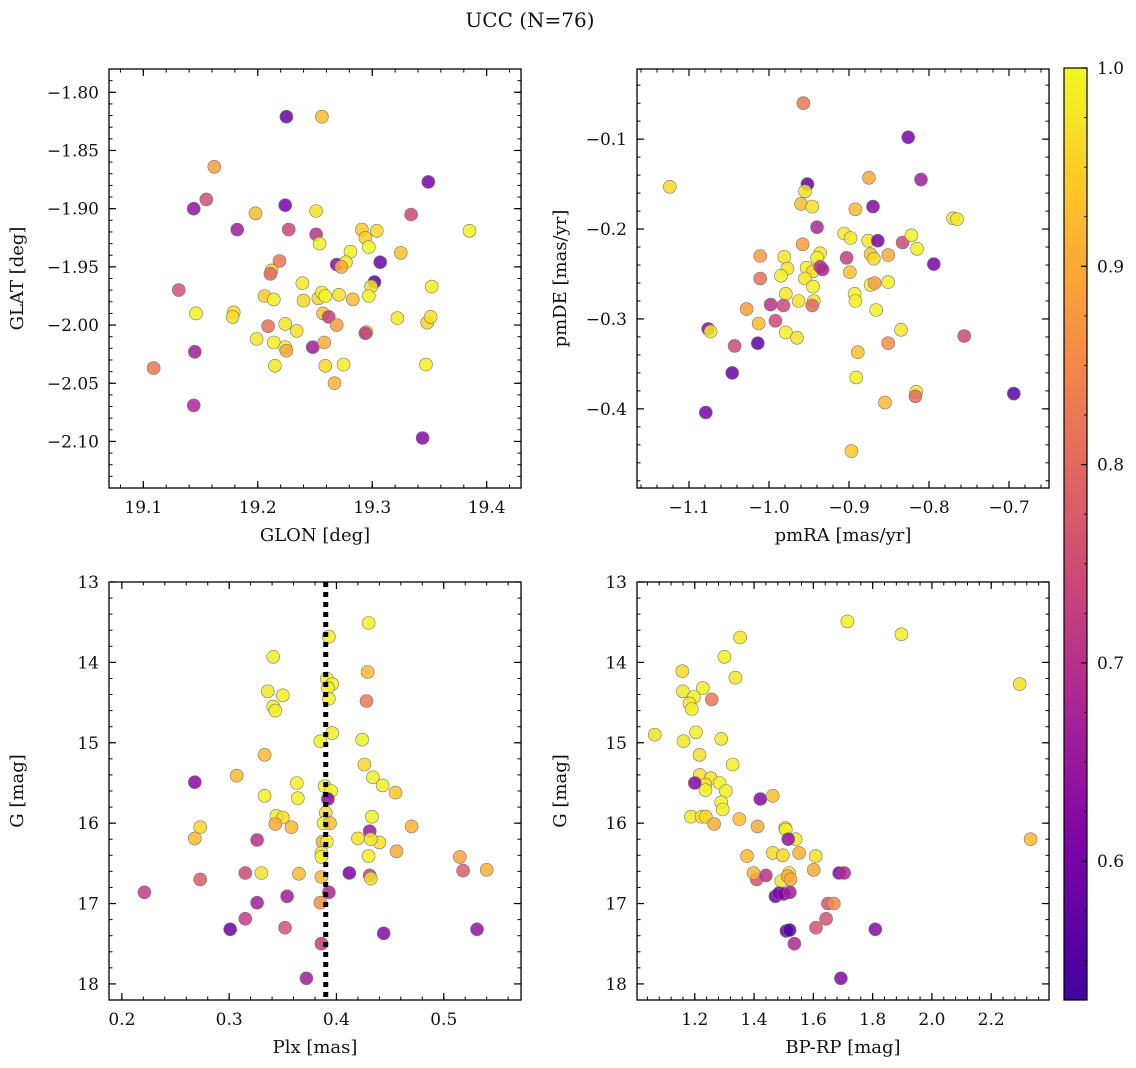 The width and height of the screenshot is (1136, 1068). What do you see at coordinates (606, 320) in the screenshot?
I see `y-tick-label: −0.3` at bounding box center [606, 320].